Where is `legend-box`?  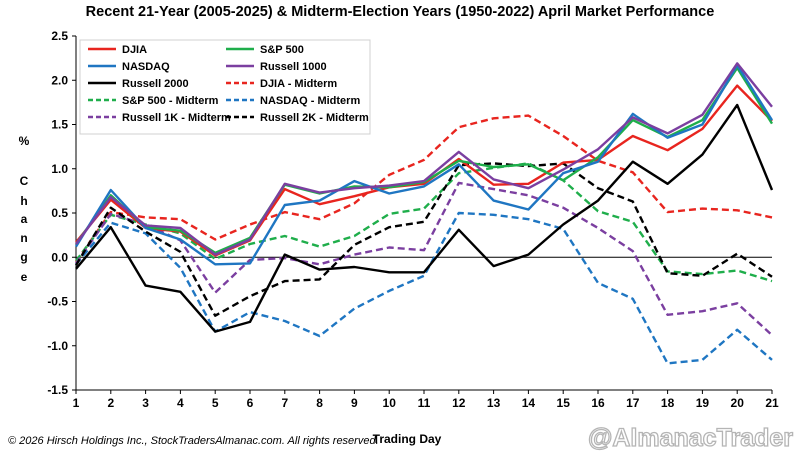
legend-box is located at coordinates (225, 87).